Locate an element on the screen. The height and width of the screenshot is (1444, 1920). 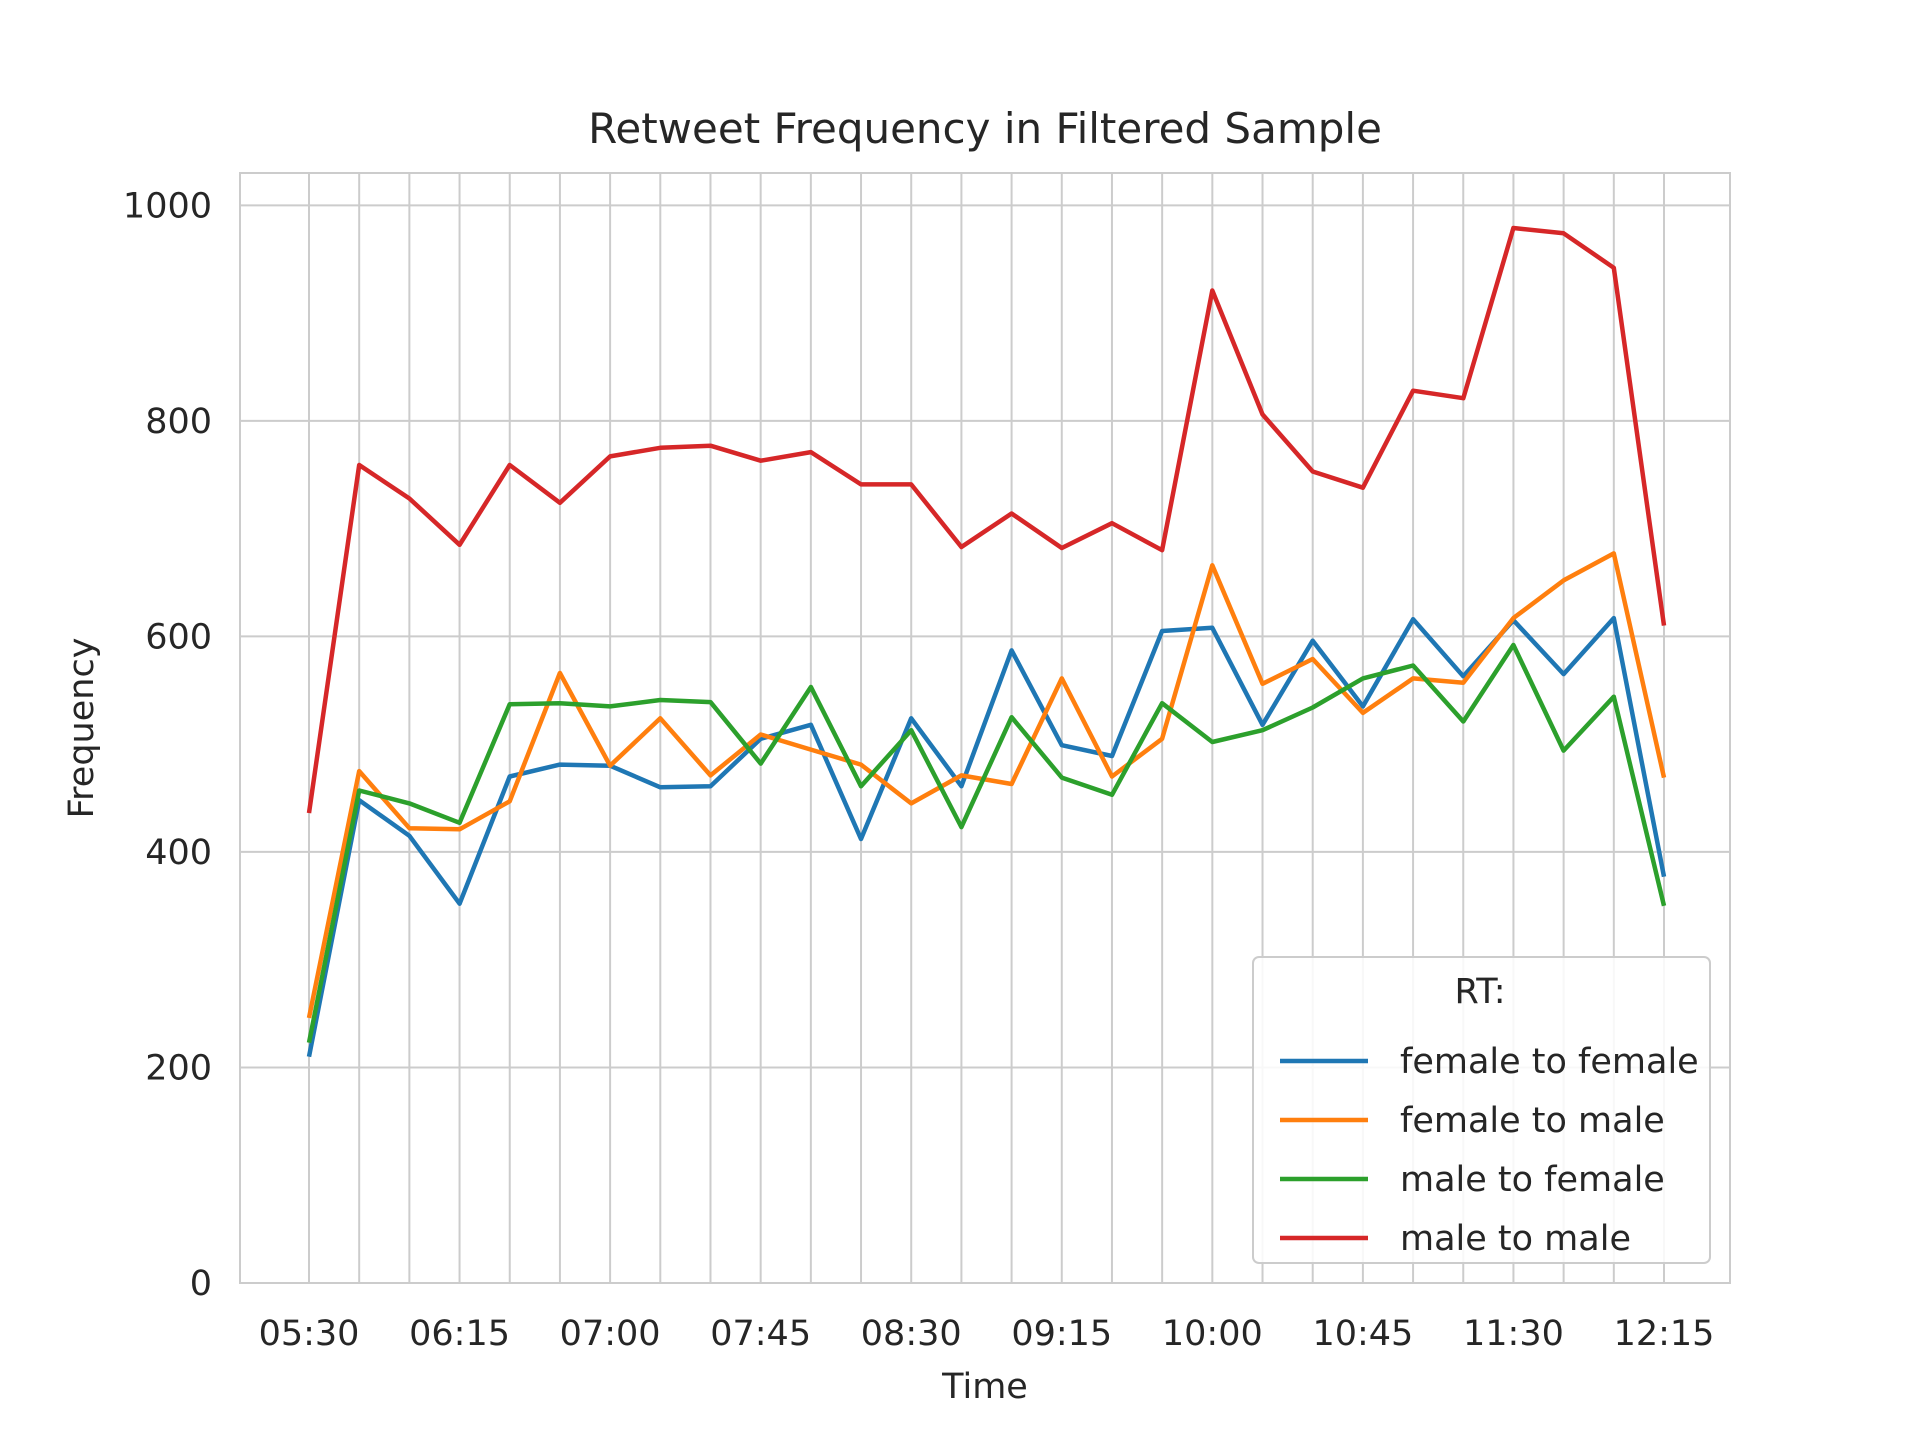
x-tick-label: 07:45 is located at coordinates (760, 1334).